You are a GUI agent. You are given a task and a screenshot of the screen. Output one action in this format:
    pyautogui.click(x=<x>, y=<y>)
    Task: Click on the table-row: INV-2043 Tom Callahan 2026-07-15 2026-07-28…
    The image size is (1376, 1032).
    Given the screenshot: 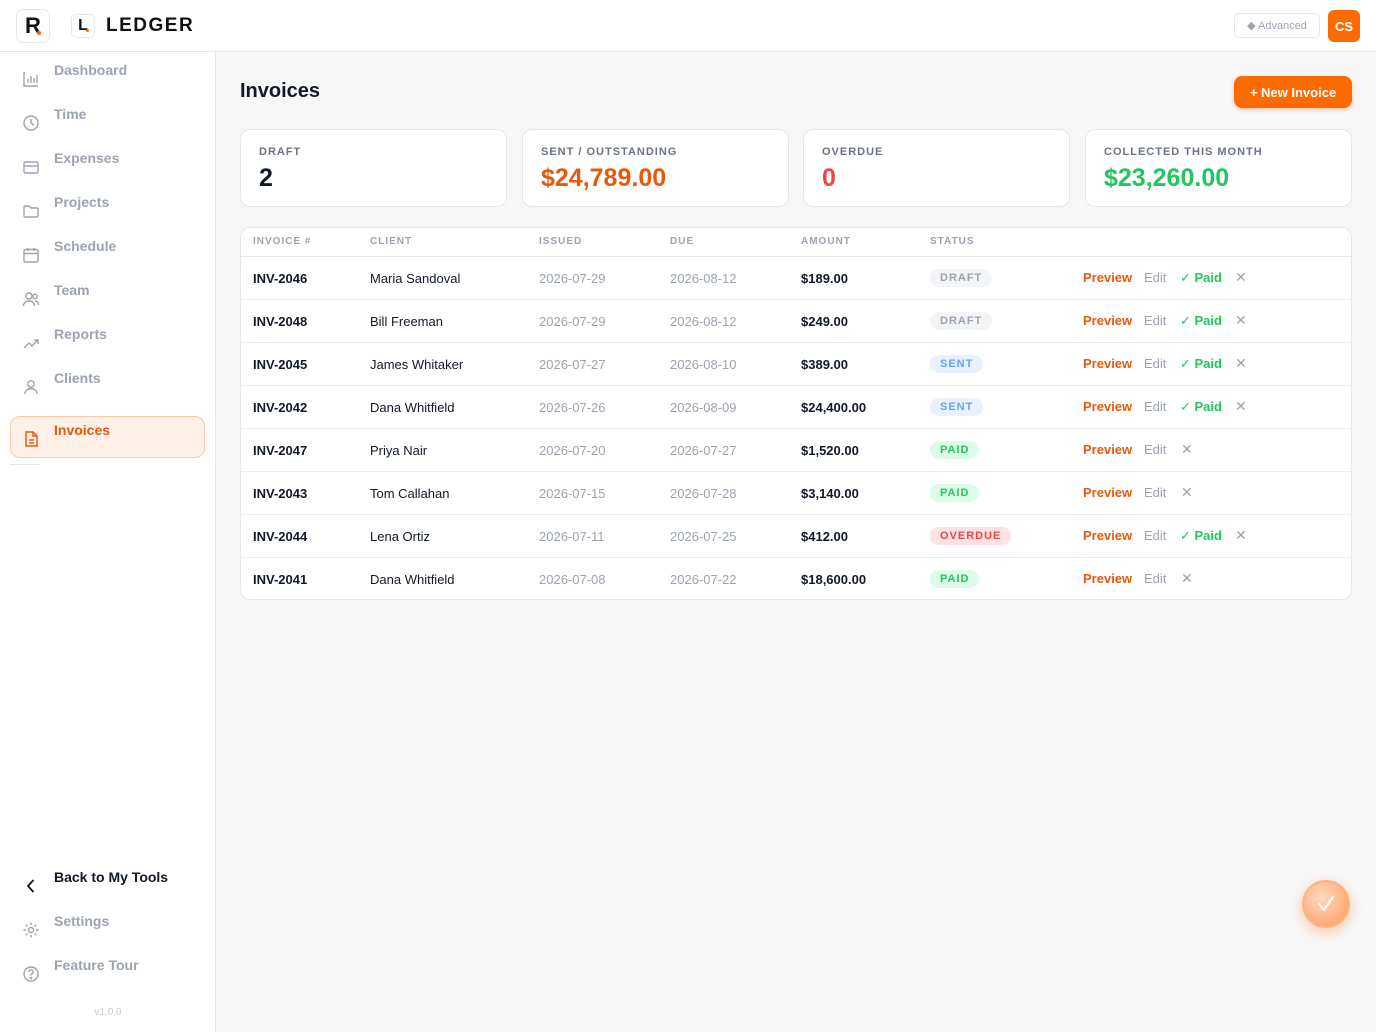 What is the action you would take?
    pyautogui.click(x=796, y=493)
    